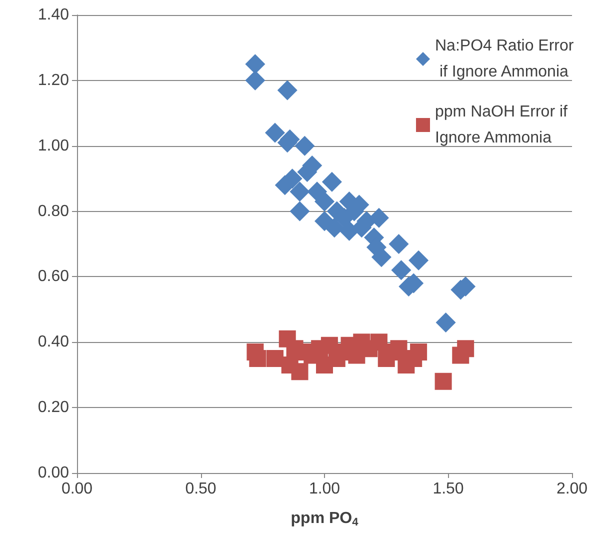 Image resolution: width=592 pixels, height=550 pixels. What do you see at coordinates (54, 145) in the screenshot?
I see `y-tick-label: 1.00` at bounding box center [54, 145].